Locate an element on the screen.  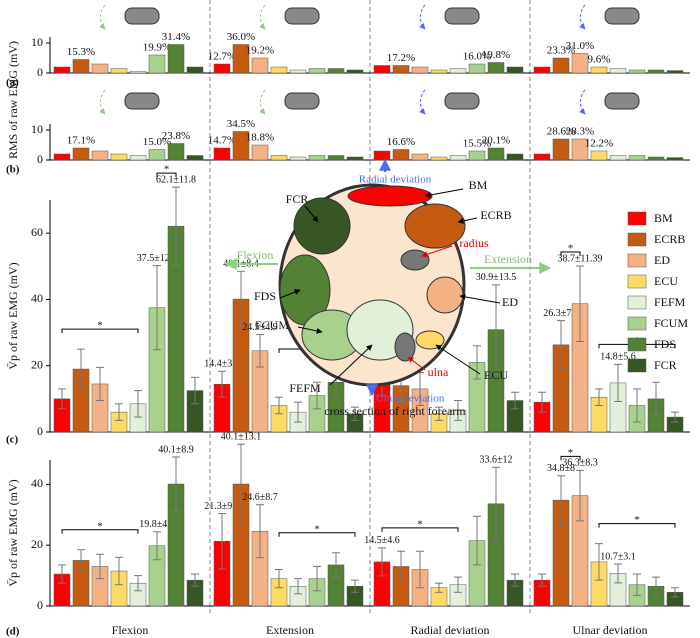
y-tick-label: 40 is located at coordinates (37, 483).